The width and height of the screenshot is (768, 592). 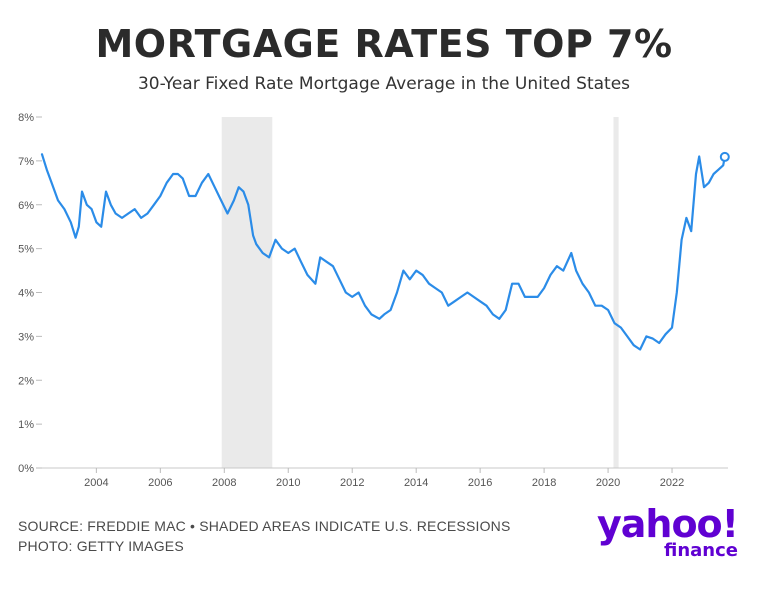 I want to click on y-tick-label: 7%, so click(x=26, y=162).